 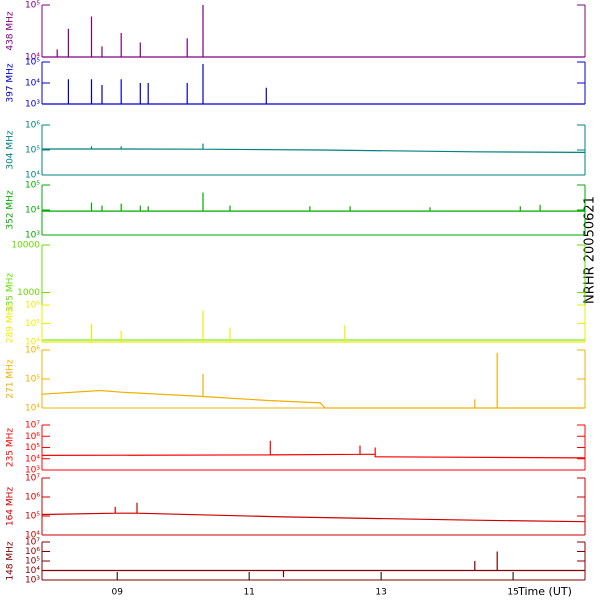 What do you see at coordinates (117, 593) in the screenshot?
I see `x-tick-label: 09` at bounding box center [117, 593].